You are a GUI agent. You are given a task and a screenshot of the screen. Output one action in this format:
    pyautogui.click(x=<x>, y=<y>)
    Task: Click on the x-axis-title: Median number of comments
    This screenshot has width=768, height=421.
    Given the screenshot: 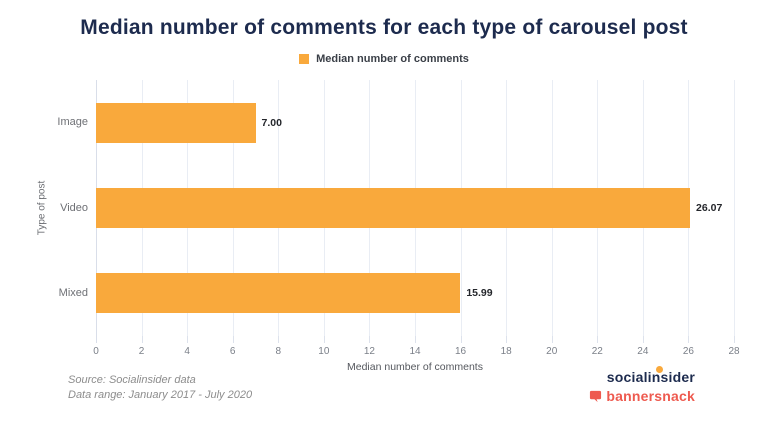 What is the action you would take?
    pyautogui.click(x=415, y=367)
    